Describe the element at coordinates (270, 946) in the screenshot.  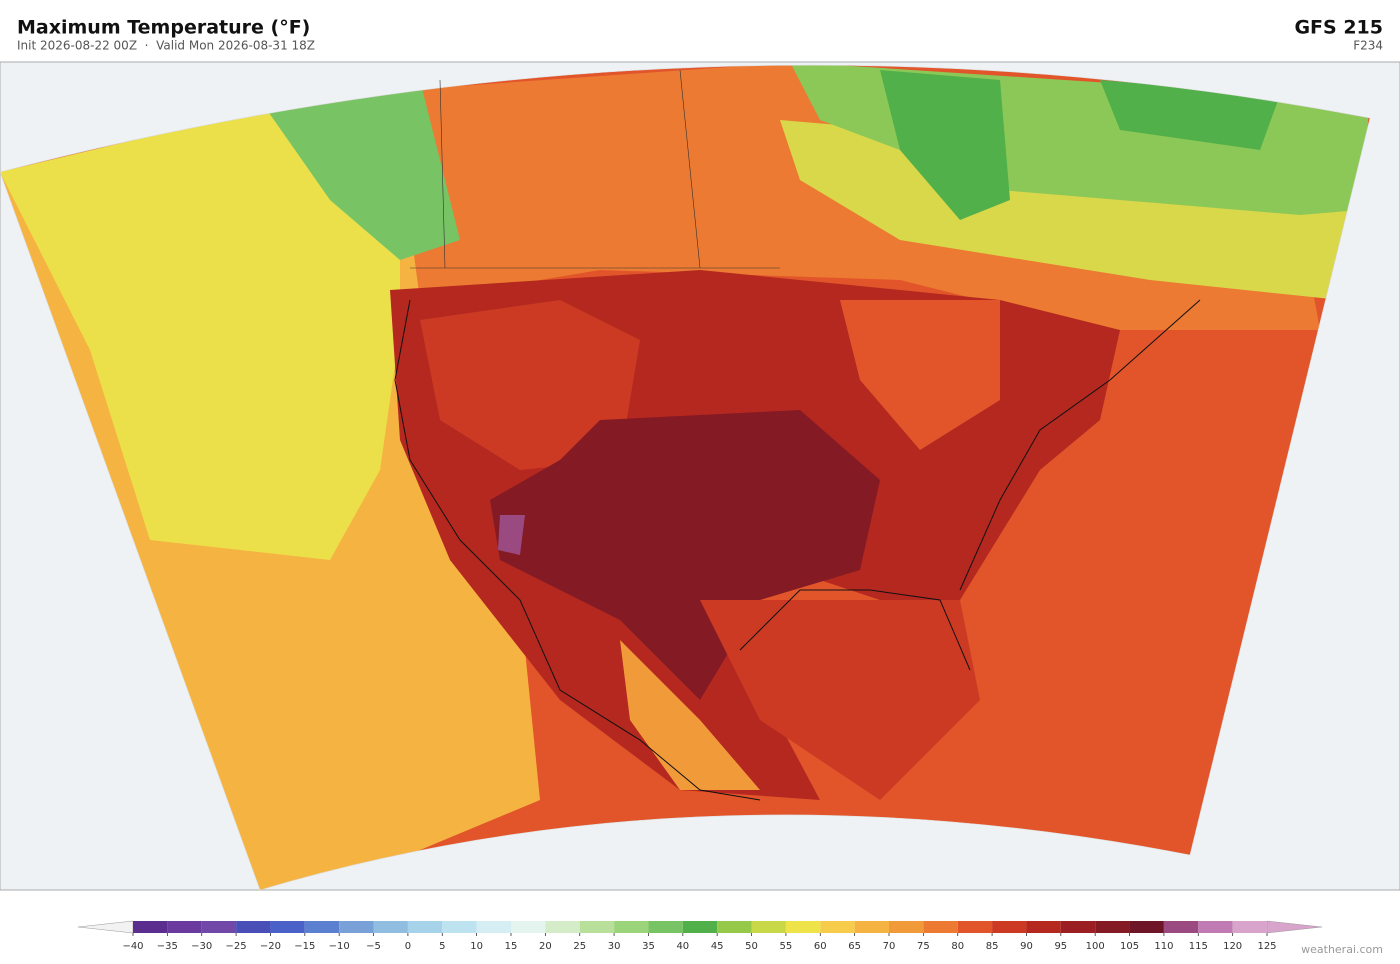
I see `tick-label: −20` at that location.